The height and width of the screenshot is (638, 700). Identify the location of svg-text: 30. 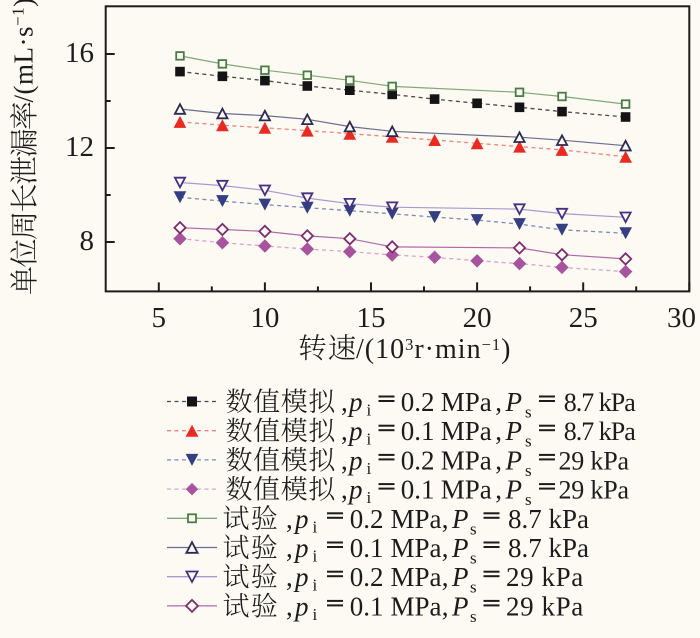
(681, 318).